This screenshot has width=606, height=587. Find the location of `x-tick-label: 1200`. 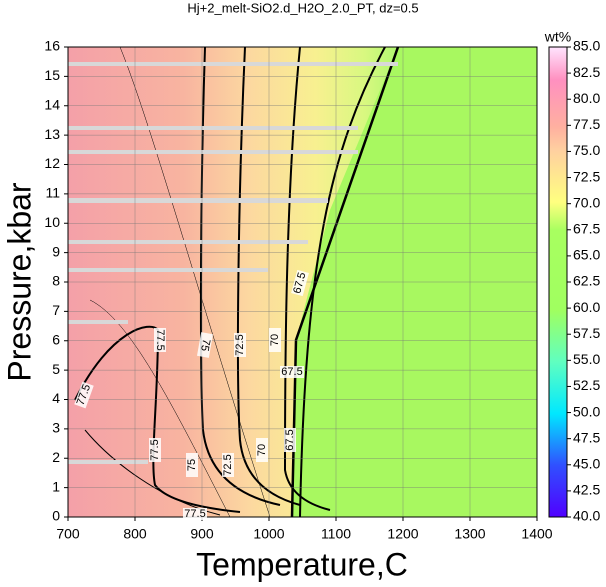

x-tick-label: 1200 is located at coordinates (402, 534).